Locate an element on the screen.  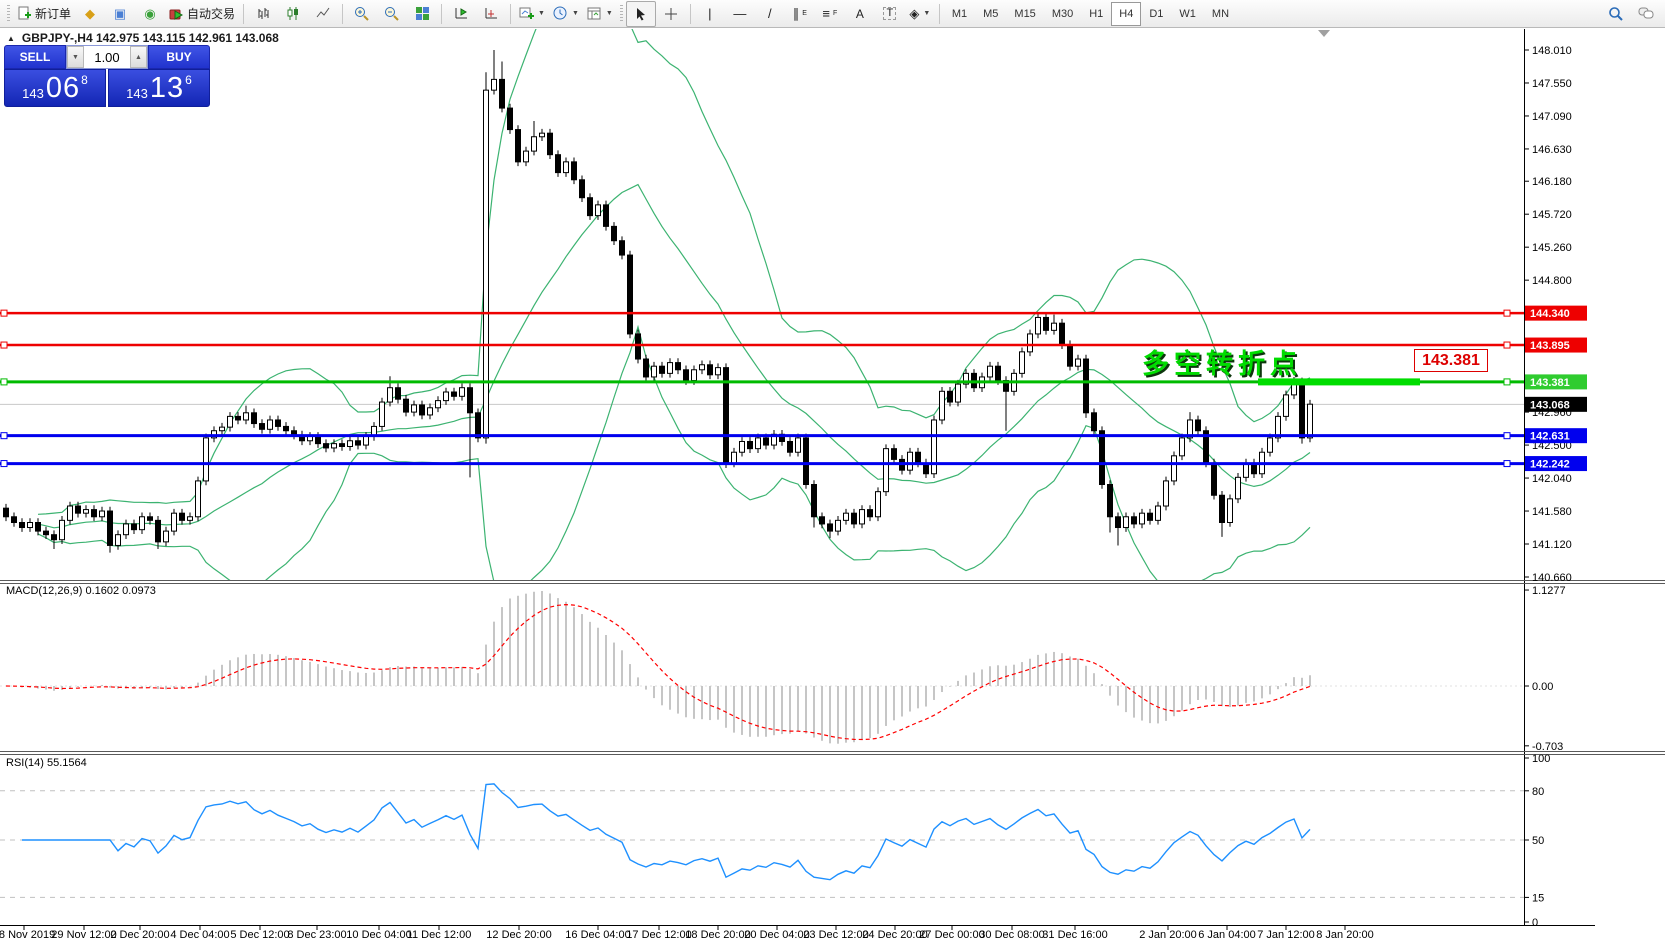
volume-stepper: ▼ 1.00 ▲ is located at coordinates (107, 57).